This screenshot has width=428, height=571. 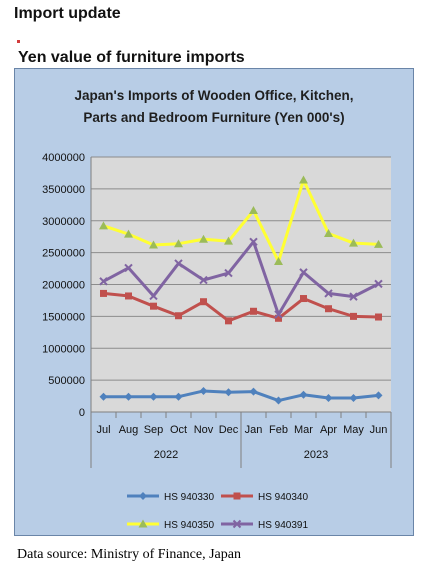 I want to click on legend-entry: HS 940391, so click(x=264, y=525).